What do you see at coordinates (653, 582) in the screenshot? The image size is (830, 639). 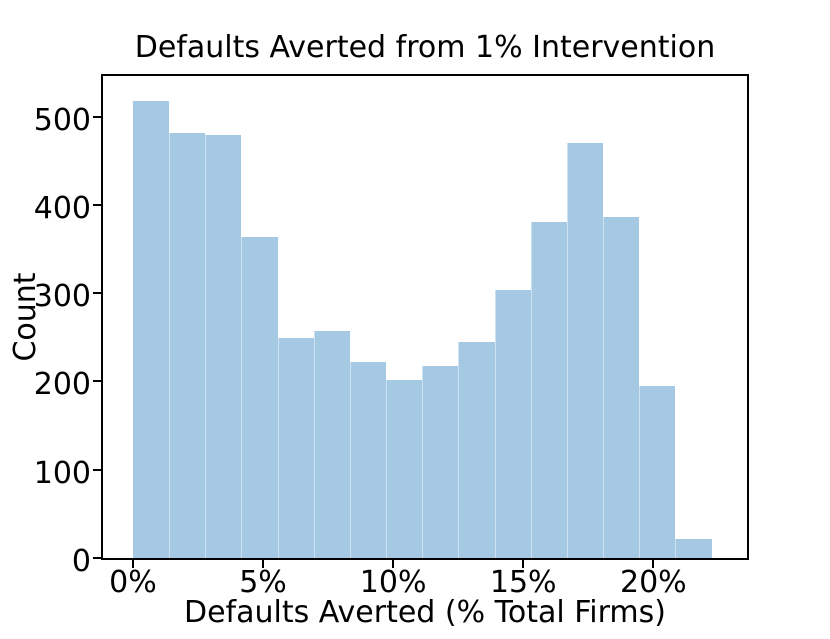 I see `x-tick-label: 20%` at bounding box center [653, 582].